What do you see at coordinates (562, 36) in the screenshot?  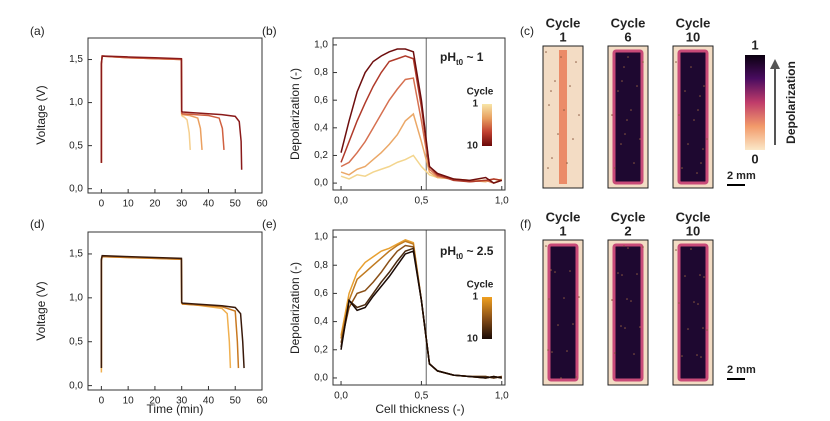 I see `column-cycle: 1` at bounding box center [562, 36].